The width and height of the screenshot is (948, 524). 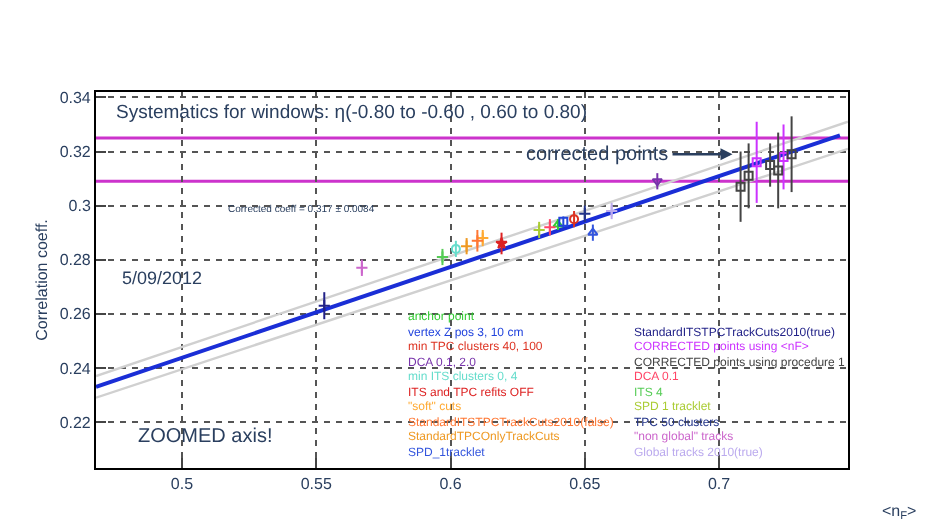 What do you see at coordinates (75, 152) in the screenshot?
I see `y-tick-label: 0.32` at bounding box center [75, 152].